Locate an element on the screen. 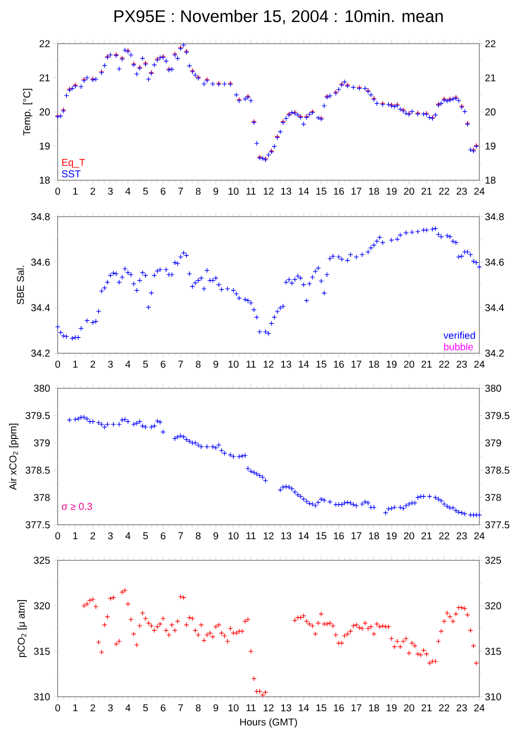 The height and width of the screenshot is (739, 529). y-tick-label: 315 is located at coordinates (42, 651).